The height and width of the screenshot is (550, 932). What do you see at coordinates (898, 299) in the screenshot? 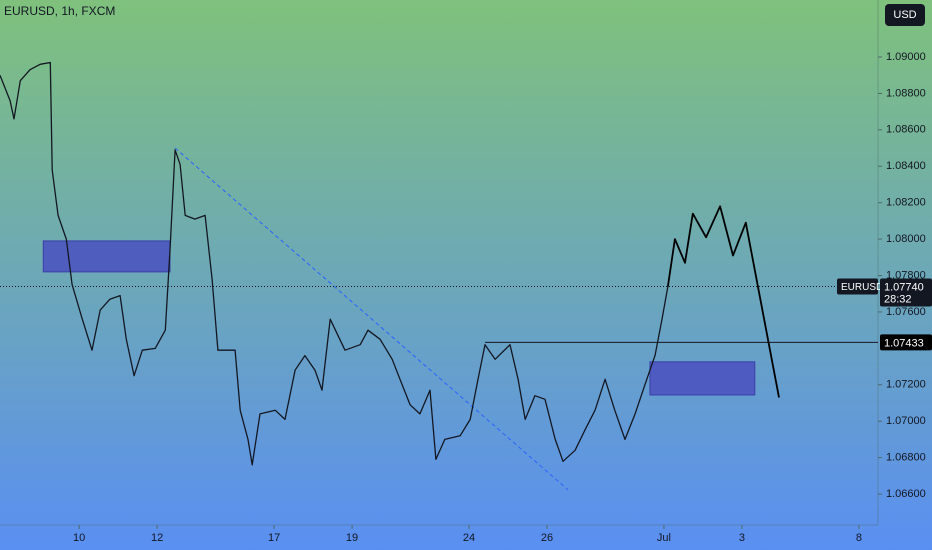
I see `countdown-label: 28:32` at bounding box center [898, 299].